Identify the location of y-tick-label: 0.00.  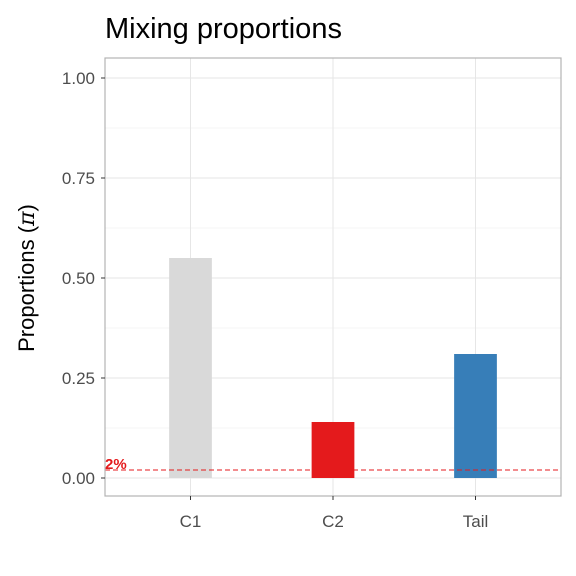
(78, 478).